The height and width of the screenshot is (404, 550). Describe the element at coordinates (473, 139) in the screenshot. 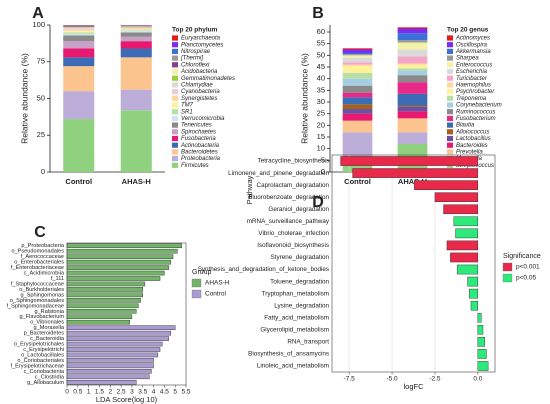

I see `legend-label: Lactobacillus` at that location.